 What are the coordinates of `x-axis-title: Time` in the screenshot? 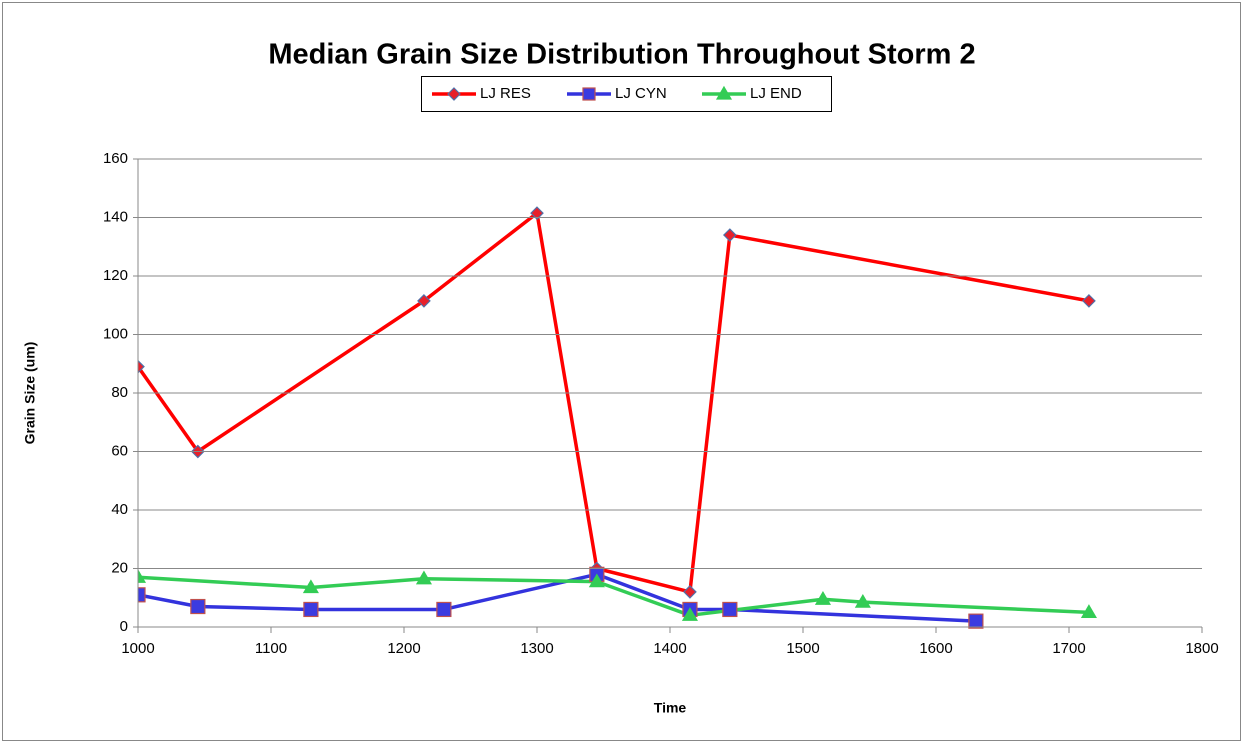 It's located at (670, 708).